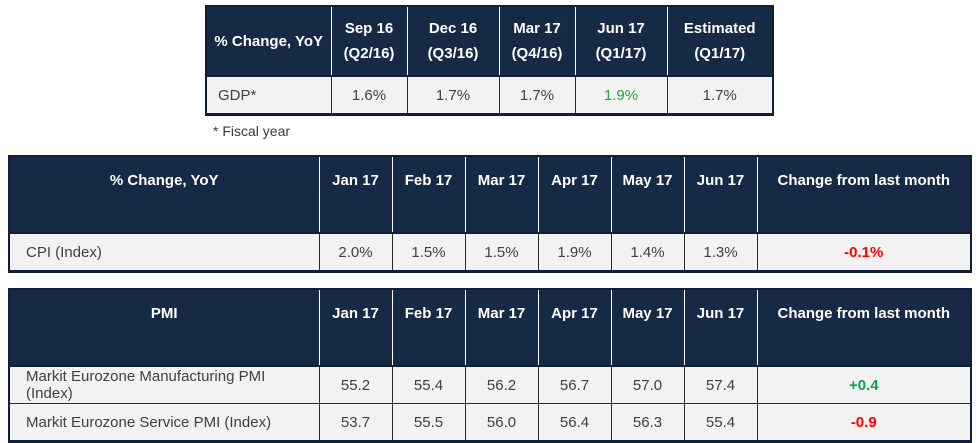  What do you see at coordinates (355, 422) in the screenshot?
I see `pmi-svc-jan17: 53.7` at bounding box center [355, 422].